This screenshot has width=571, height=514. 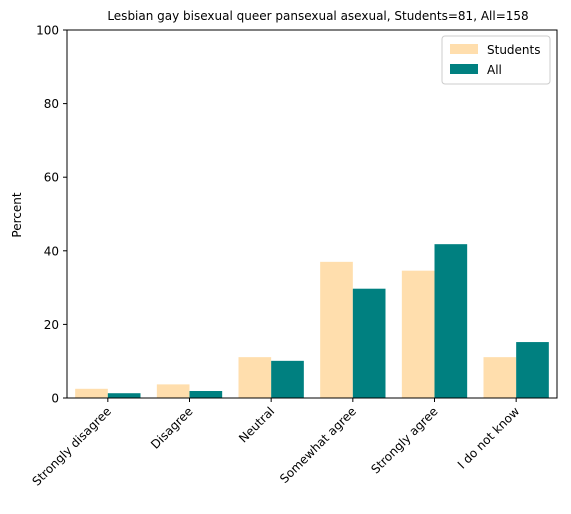 I want to click on x-tick-label: Neutral, so click(x=256, y=424).